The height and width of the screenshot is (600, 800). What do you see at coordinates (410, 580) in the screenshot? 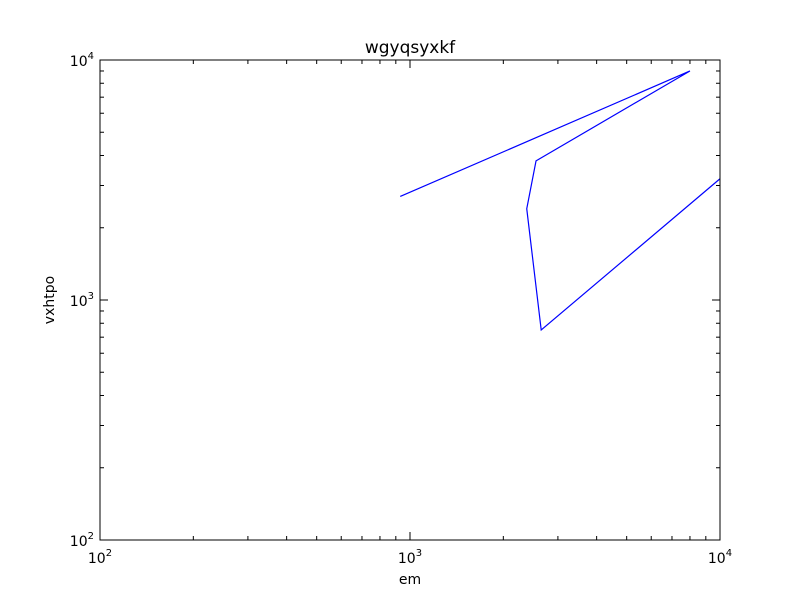
I see `x-axis-label: em` at bounding box center [410, 580].